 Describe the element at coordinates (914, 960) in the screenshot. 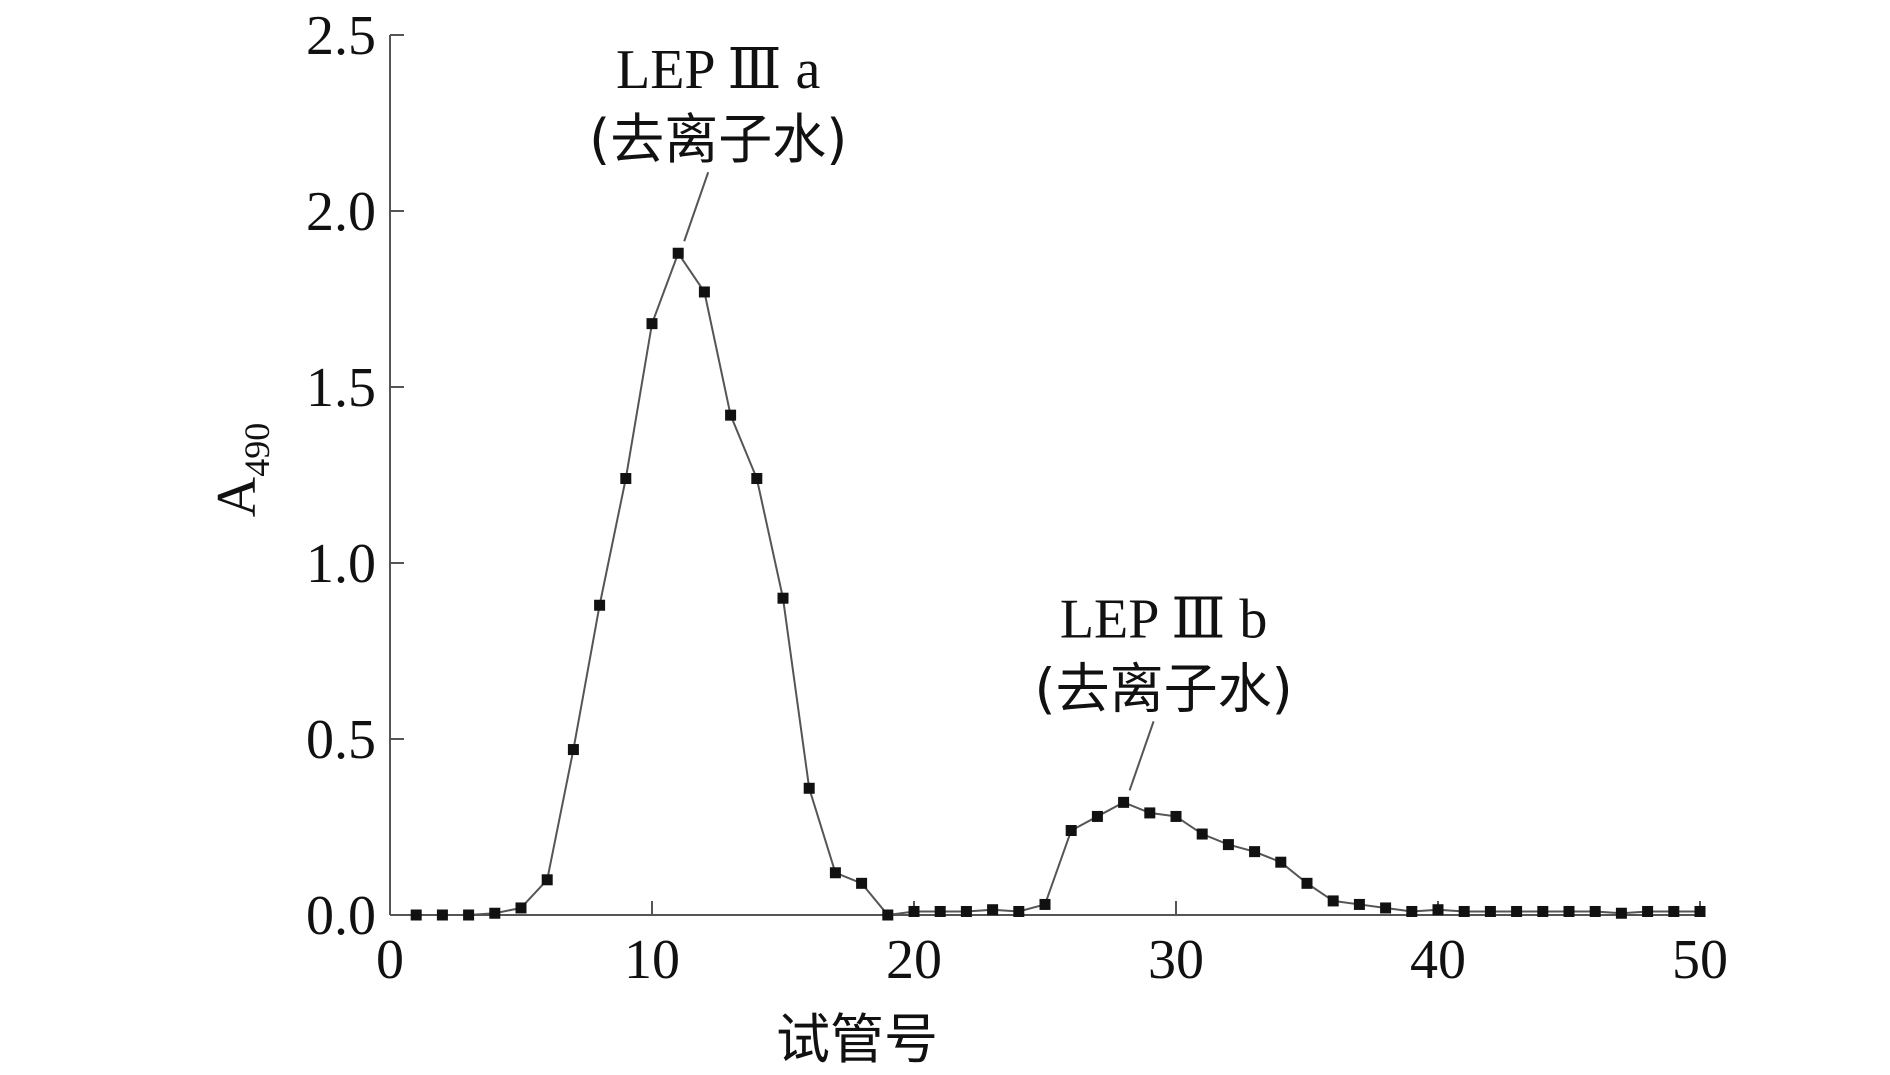

I see `x-tick-label: 20` at that location.